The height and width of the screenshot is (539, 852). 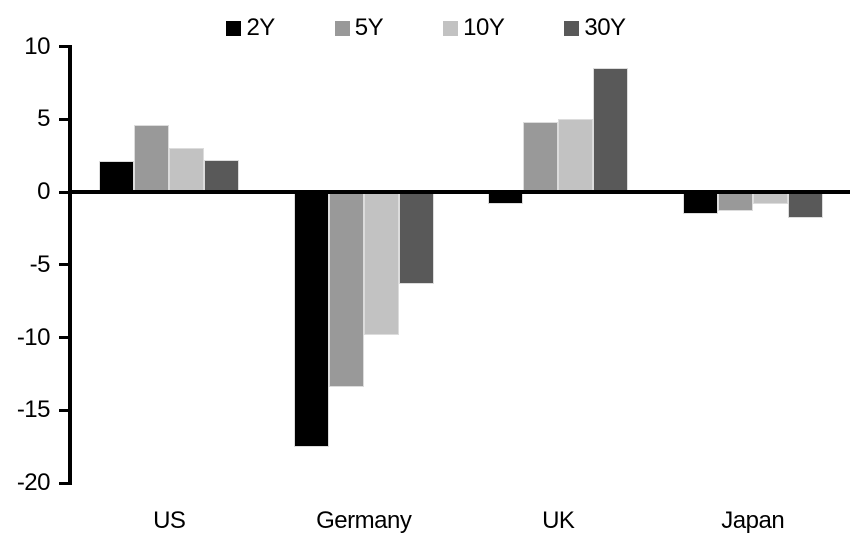 I want to click on bar-uk-5y, so click(x=541, y=157).